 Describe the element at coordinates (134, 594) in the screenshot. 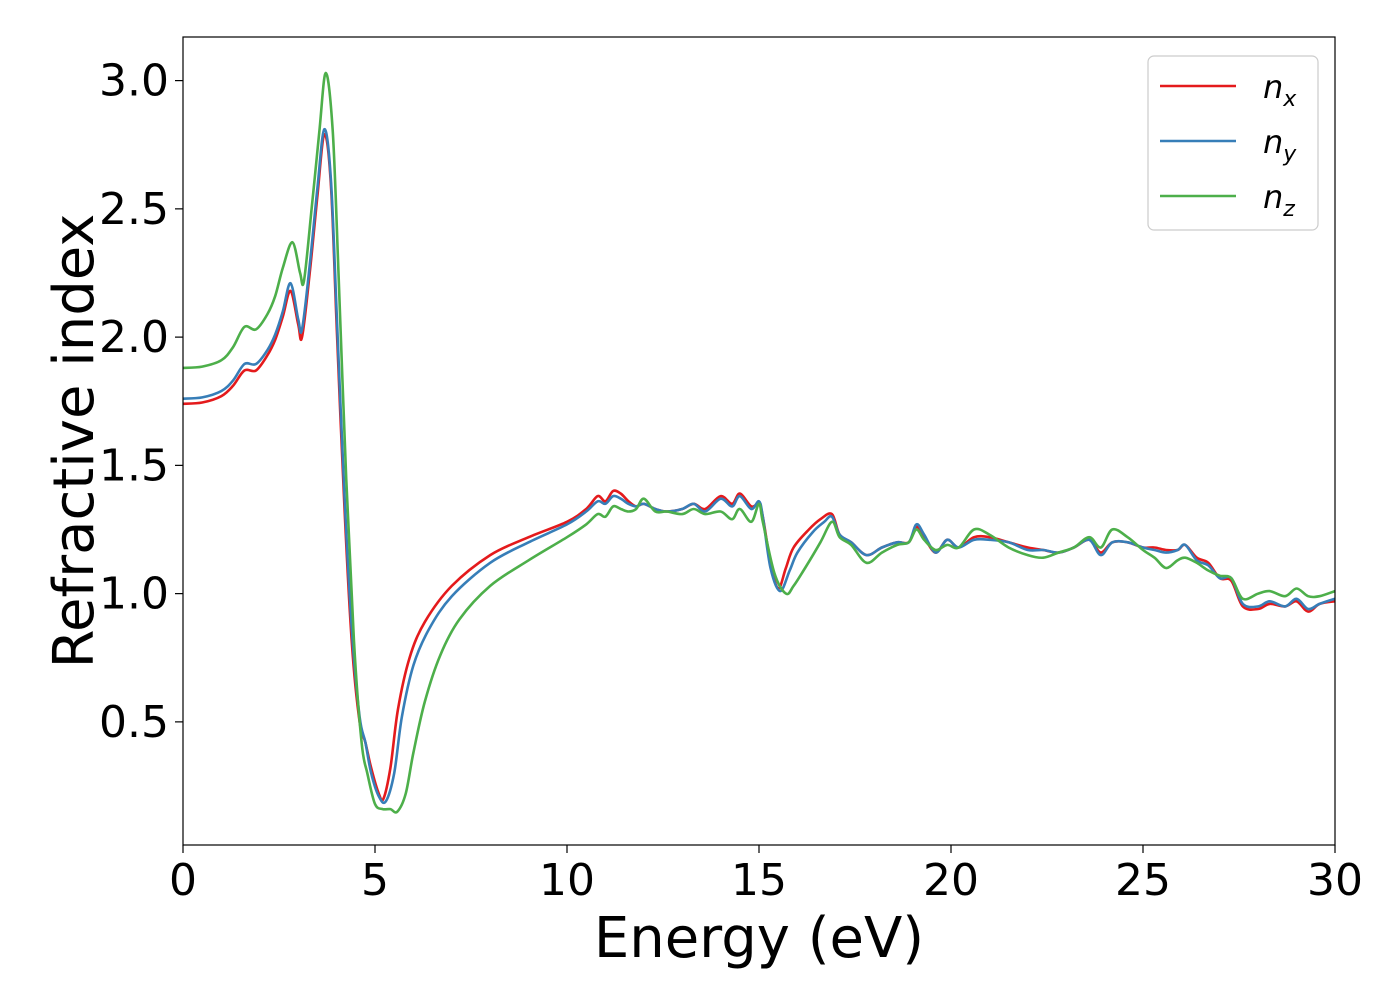

I see `y-tick-label: 1.0` at that location.